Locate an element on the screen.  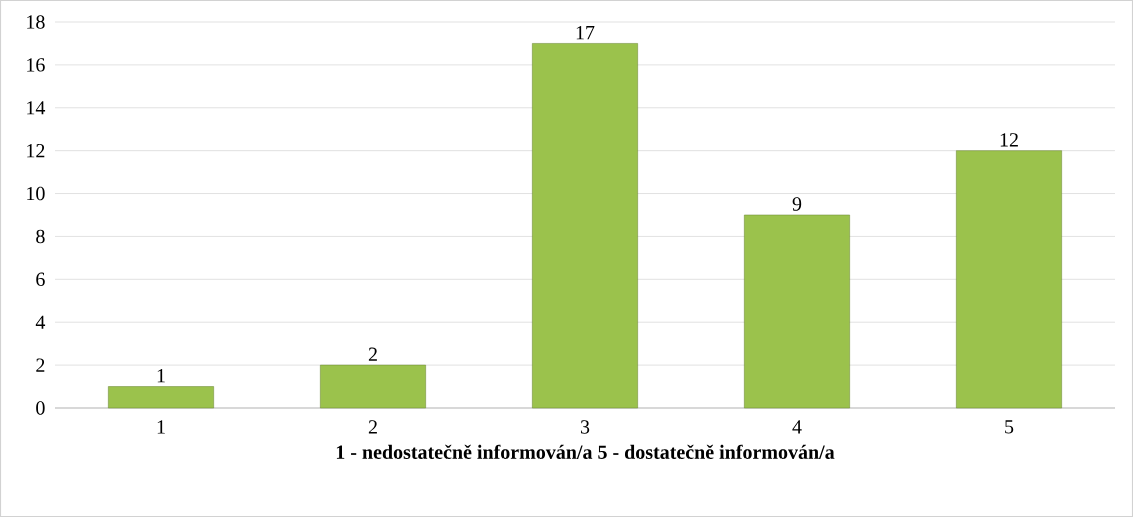
x-tick-label: 4 is located at coordinates (797, 427).